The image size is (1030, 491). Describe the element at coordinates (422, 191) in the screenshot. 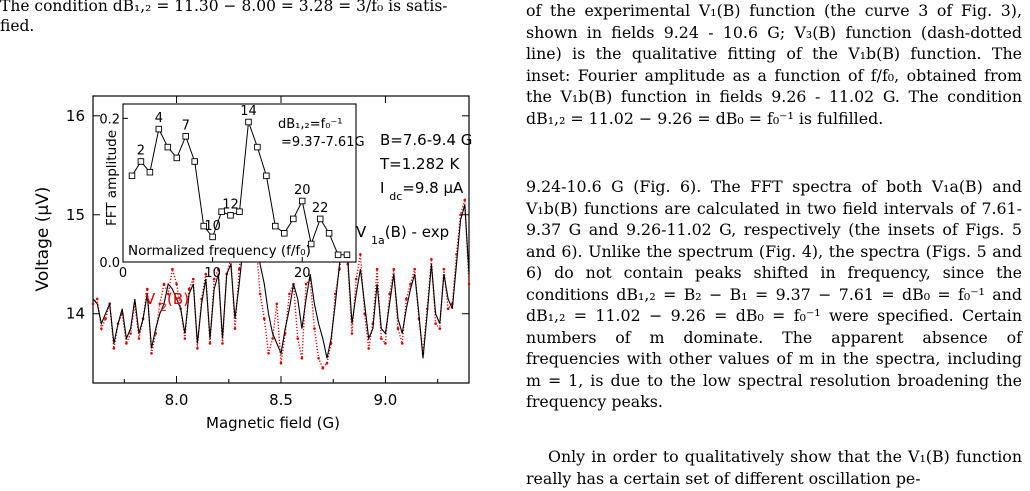

I see `condition-current: I dc=9.8 μA` at that location.